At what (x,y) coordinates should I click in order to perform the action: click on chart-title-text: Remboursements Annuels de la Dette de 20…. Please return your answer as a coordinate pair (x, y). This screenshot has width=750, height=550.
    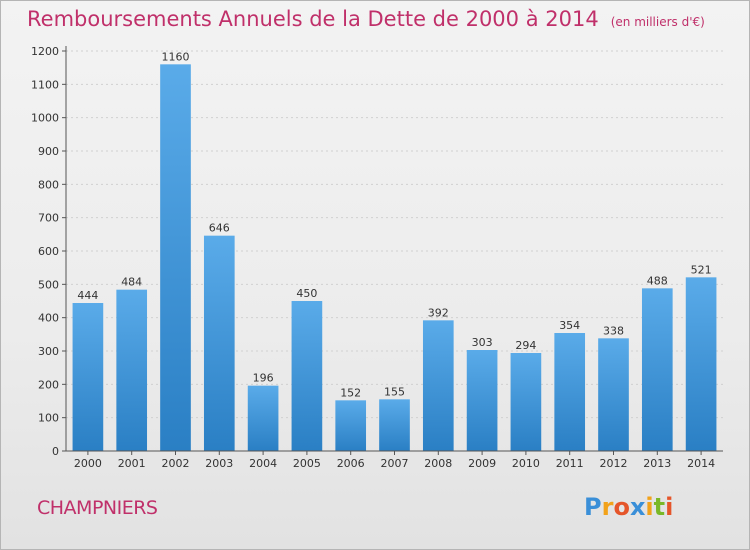
    Looking at the image, I should click on (313, 19).